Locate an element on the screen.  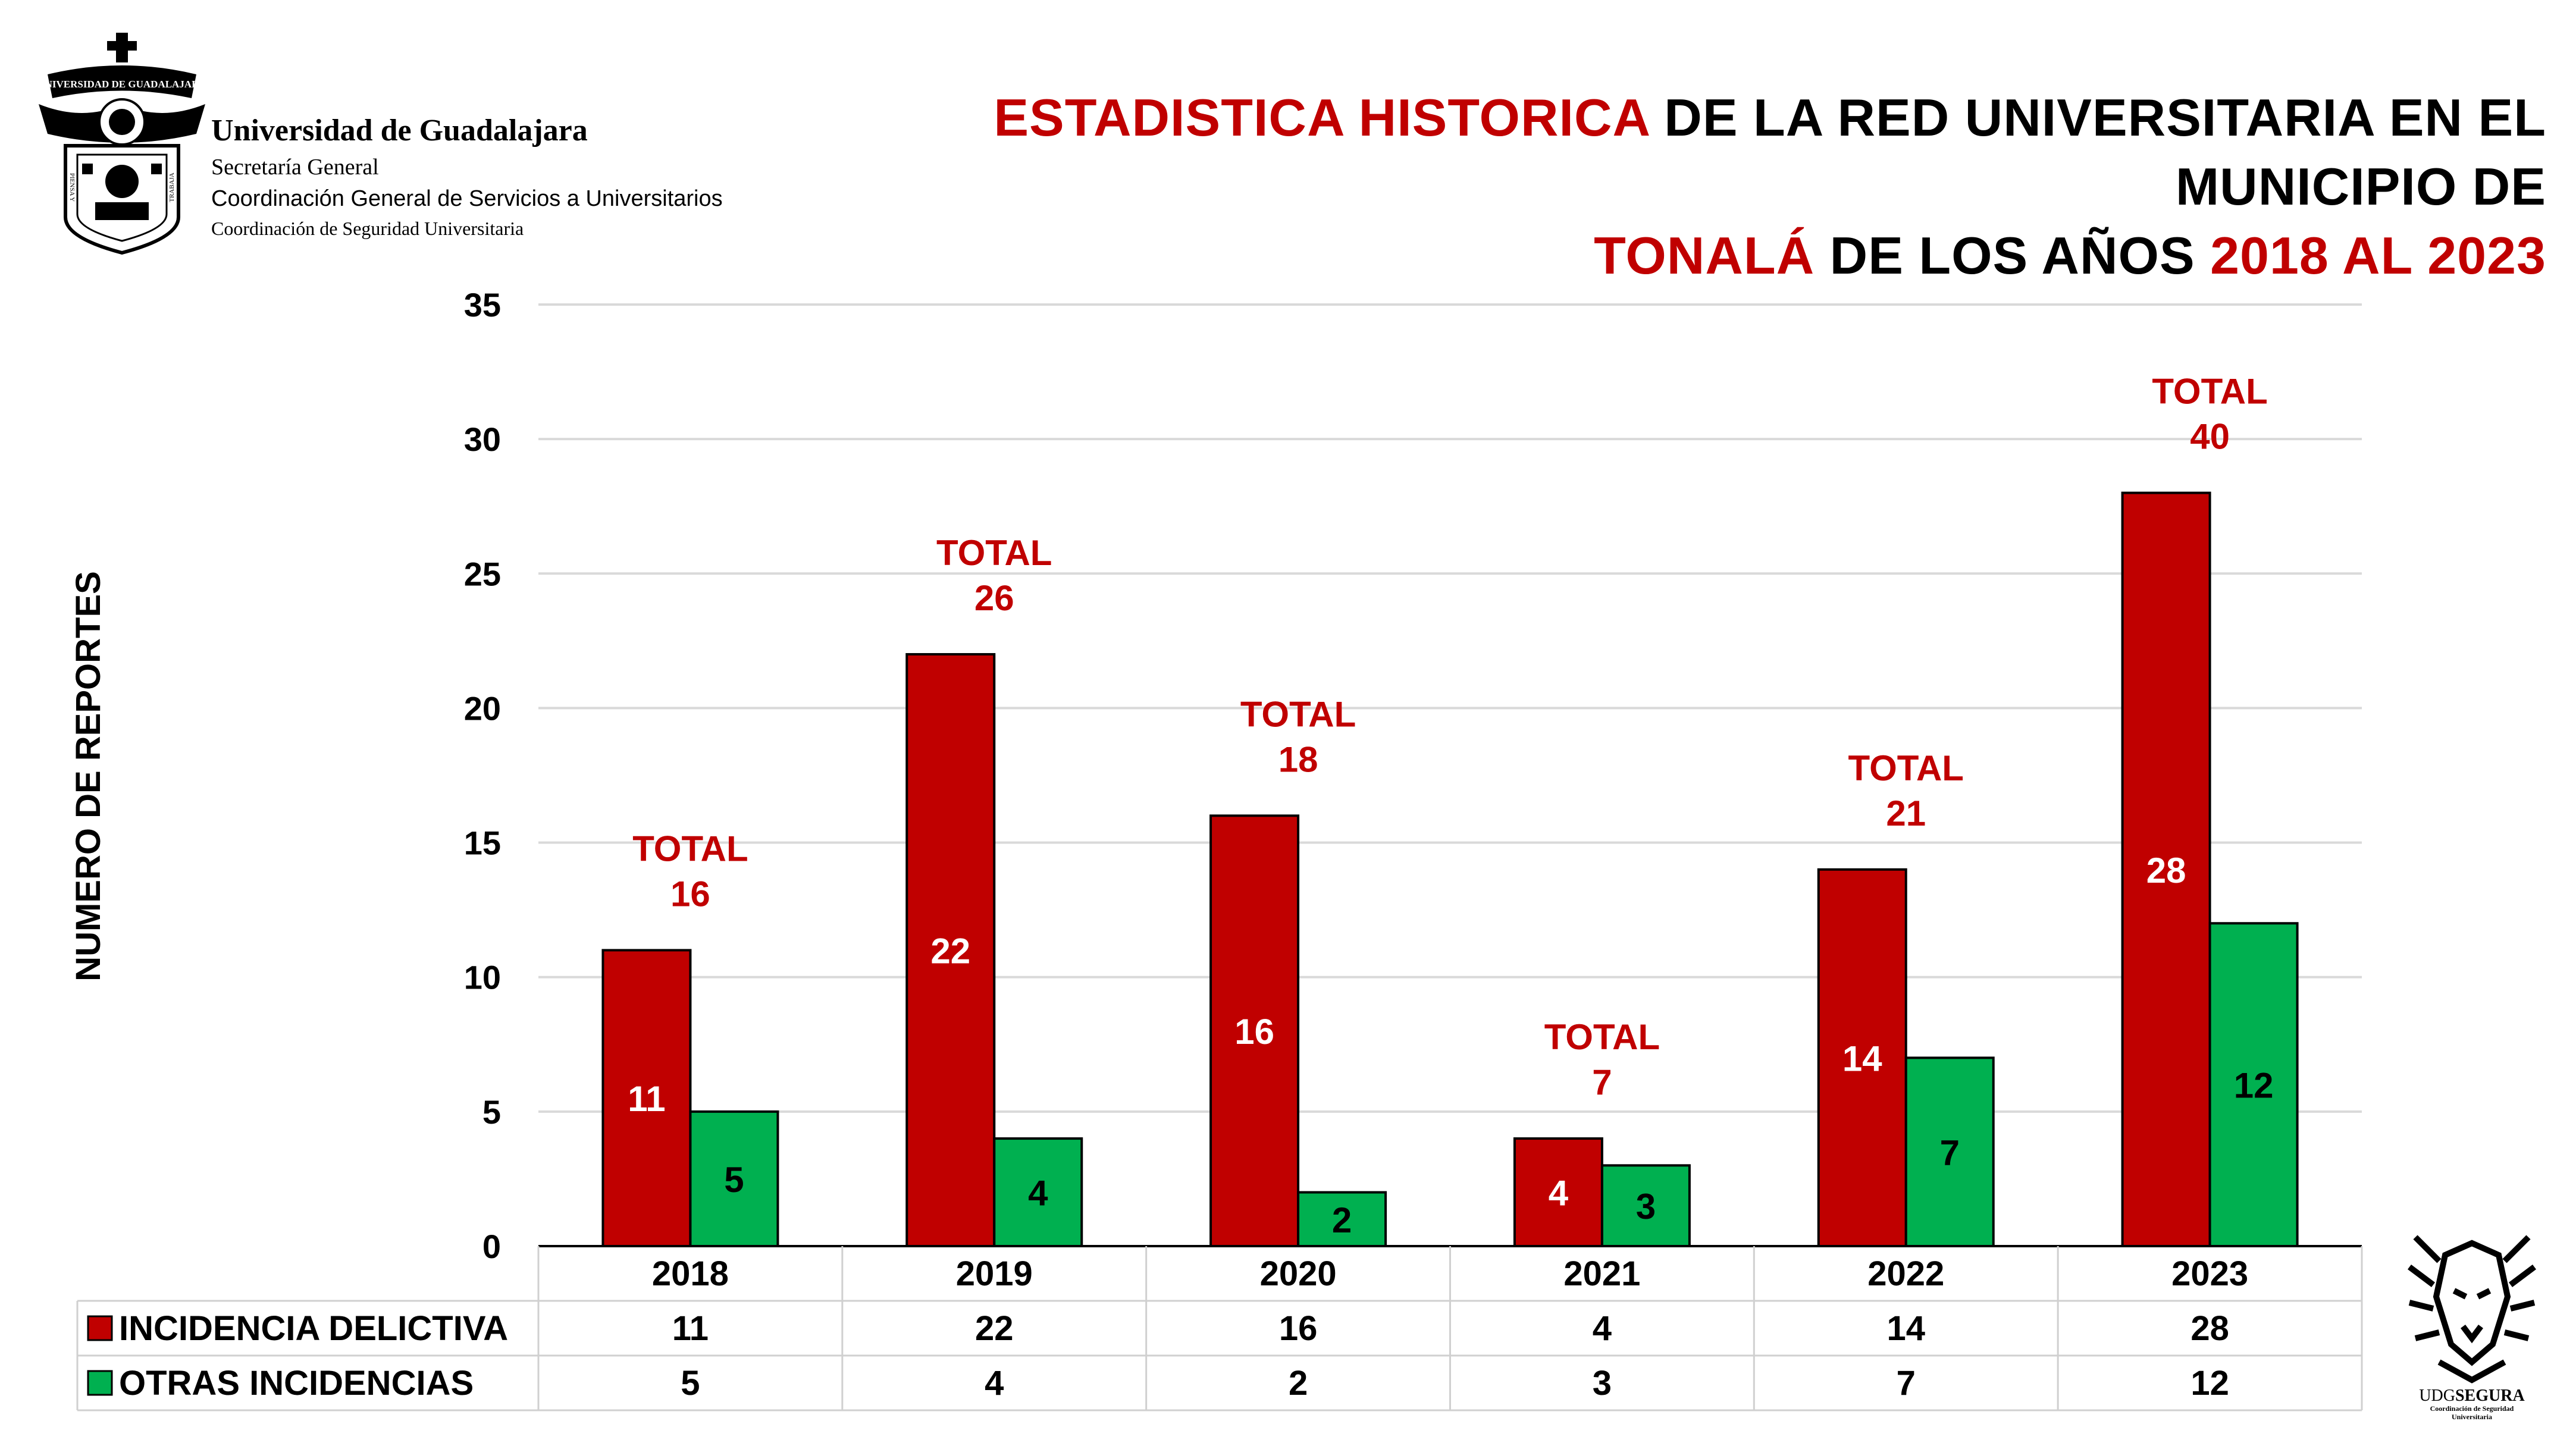
institution-line2: Secretaría General is located at coordinates (295, 167).